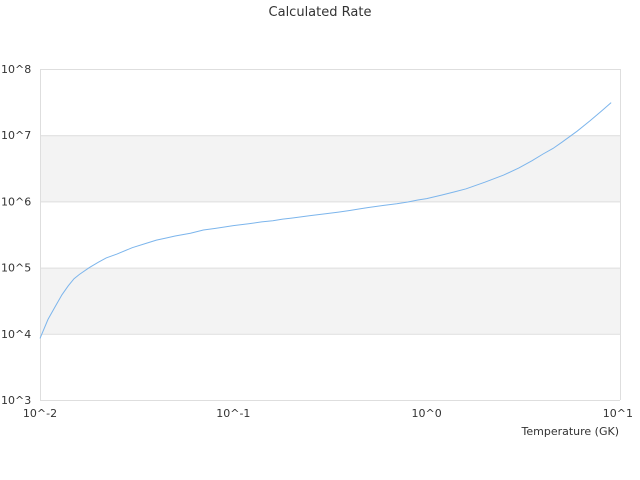  What do you see at coordinates (16, 334) in the screenshot?
I see `y-tick-label: 10^4` at bounding box center [16, 334].